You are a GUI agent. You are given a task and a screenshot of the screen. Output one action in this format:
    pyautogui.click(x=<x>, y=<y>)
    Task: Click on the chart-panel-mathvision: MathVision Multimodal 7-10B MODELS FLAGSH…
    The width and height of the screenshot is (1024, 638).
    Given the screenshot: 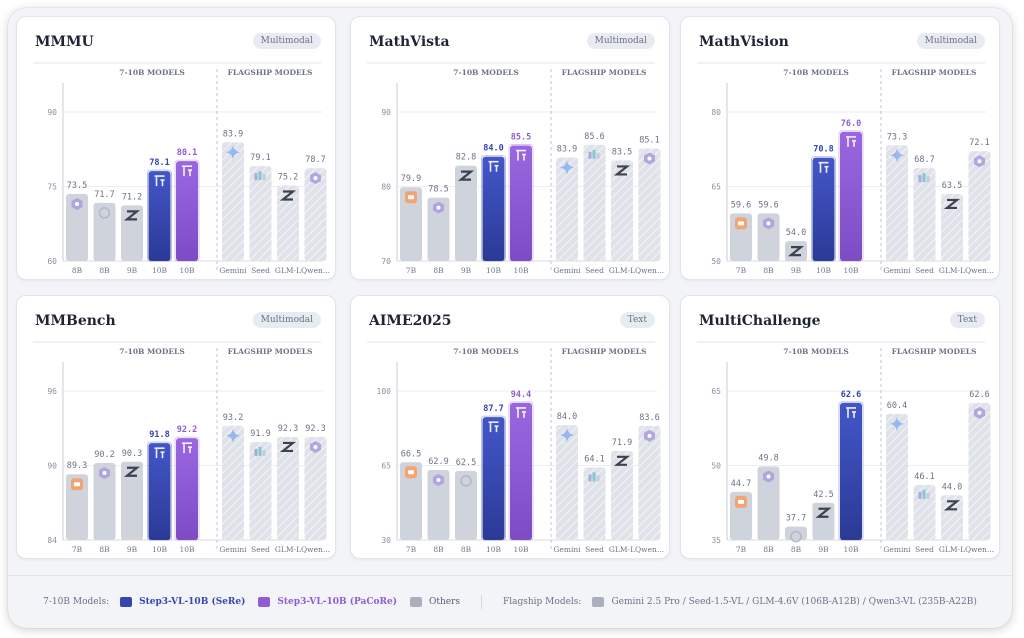 What is the action you would take?
    pyautogui.click(x=840, y=148)
    